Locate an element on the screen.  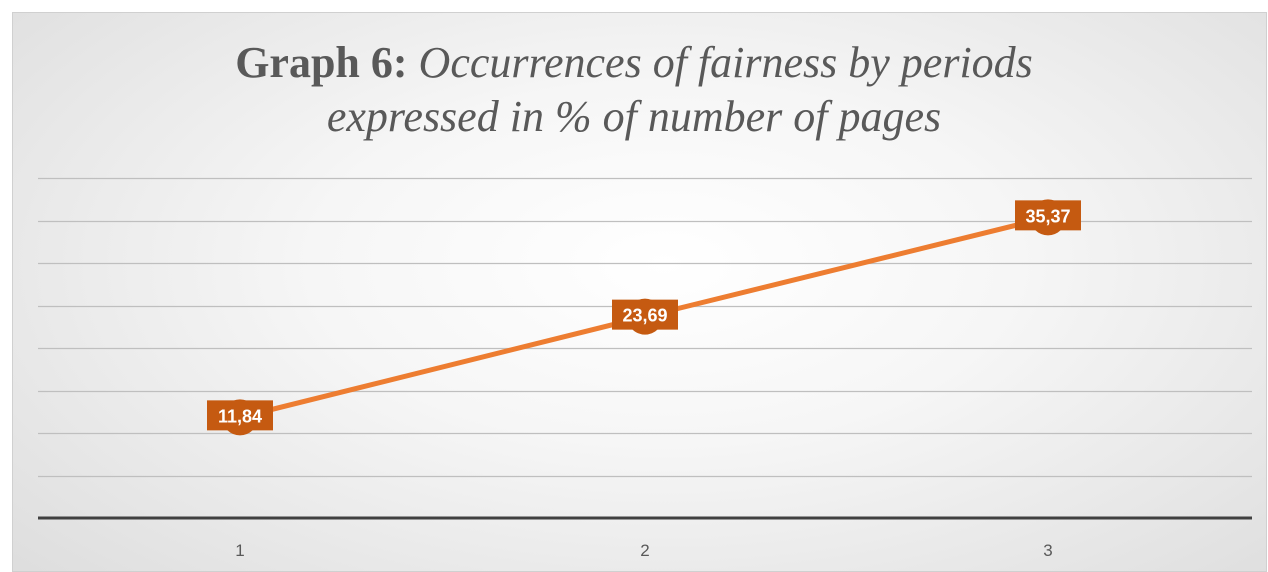
data-label: 11,84 is located at coordinates (240, 416).